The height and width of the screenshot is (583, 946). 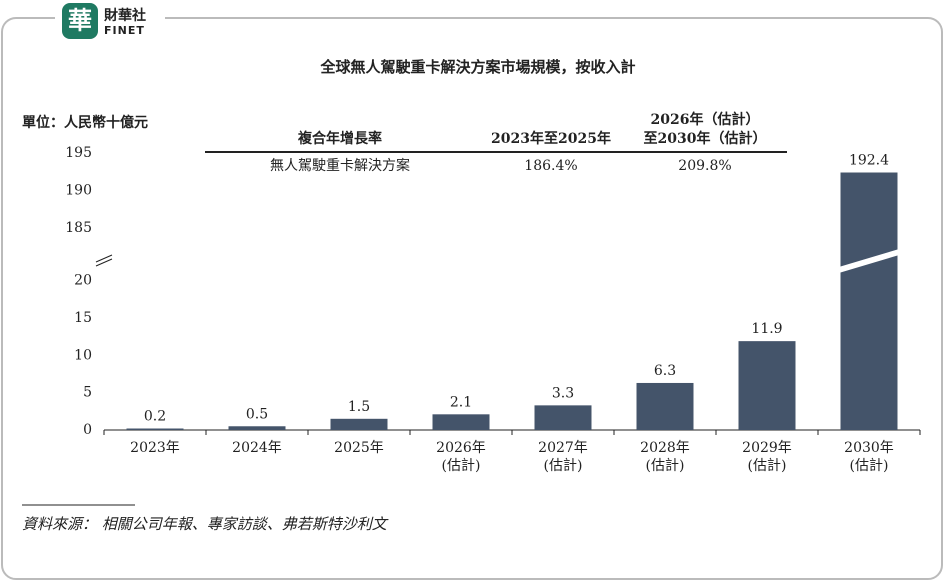 I want to click on logo-badge, so click(x=80, y=21).